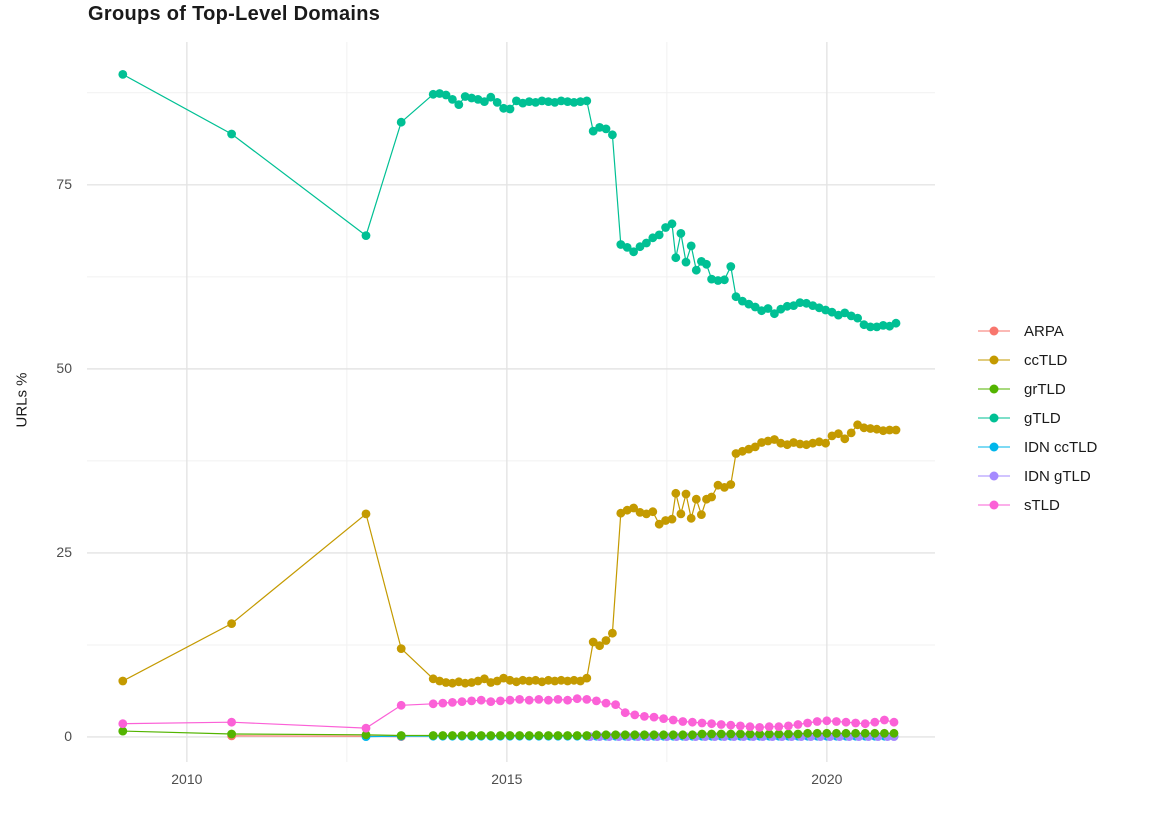 The width and height of the screenshot is (1164, 827). What do you see at coordinates (234, 14) in the screenshot?
I see `chart-title: Groups of Top-Level Domains` at bounding box center [234, 14].